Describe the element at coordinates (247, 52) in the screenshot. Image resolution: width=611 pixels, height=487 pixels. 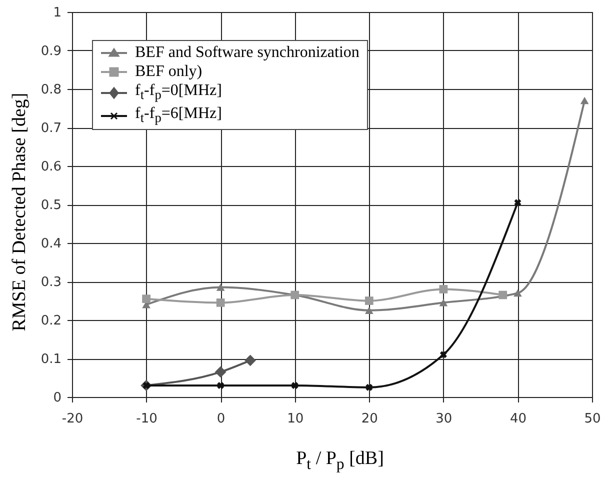
I see `legend-label: BEF and Software synchronization` at that location.